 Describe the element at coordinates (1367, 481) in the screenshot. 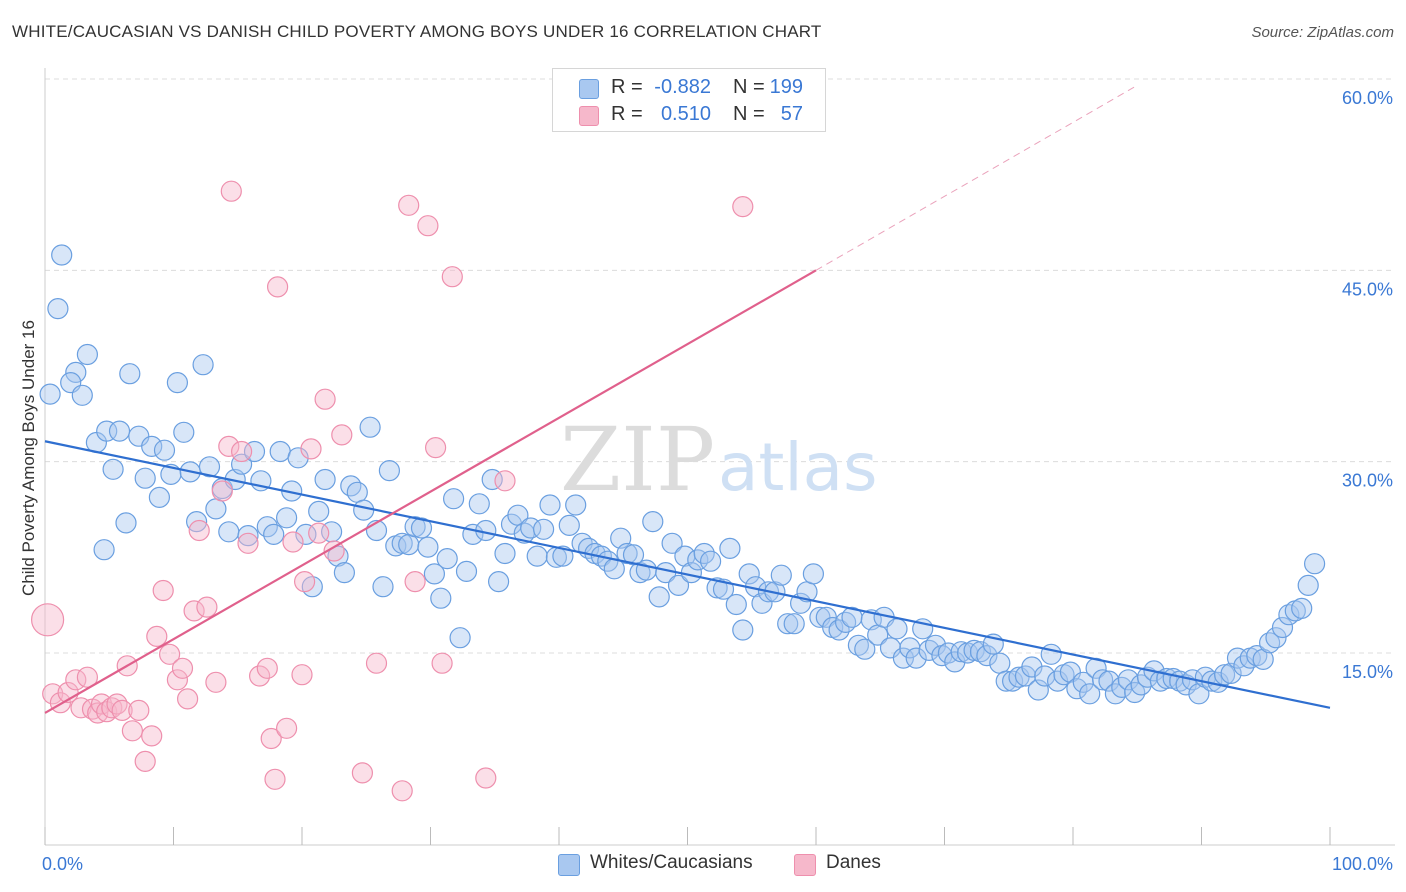

I see `y-tick-label: 30.0%` at that location.